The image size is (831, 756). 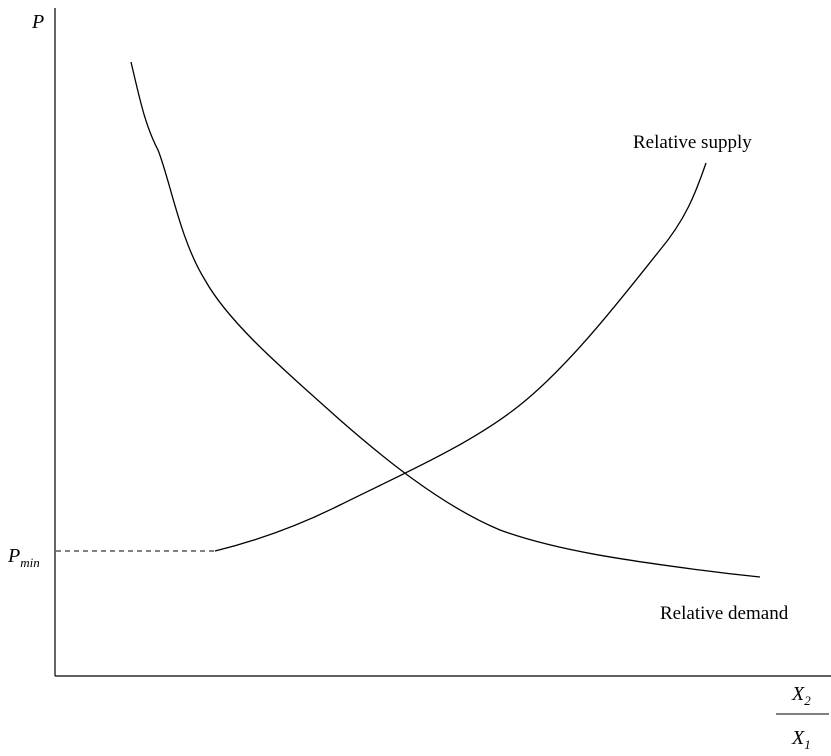 What do you see at coordinates (724, 613) in the screenshot?
I see `demand-label: Relative demand` at bounding box center [724, 613].